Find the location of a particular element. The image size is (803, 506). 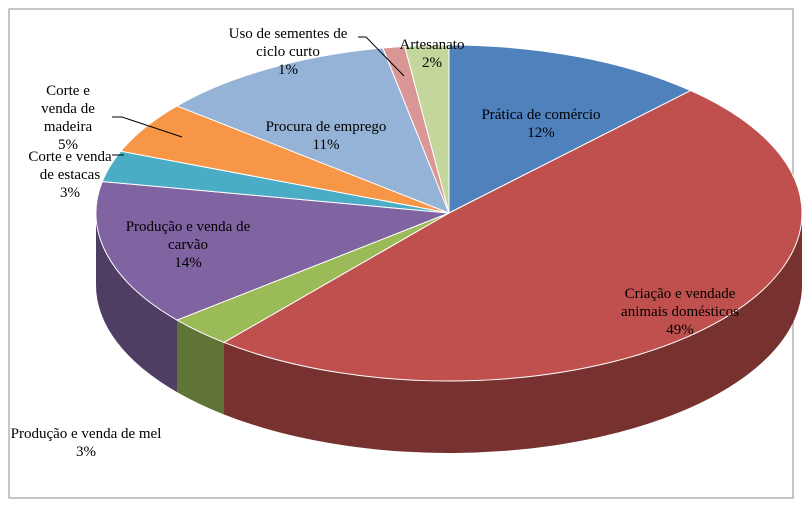

category-label: Uso de sementes de ciclo curto is located at coordinates (288, 43).